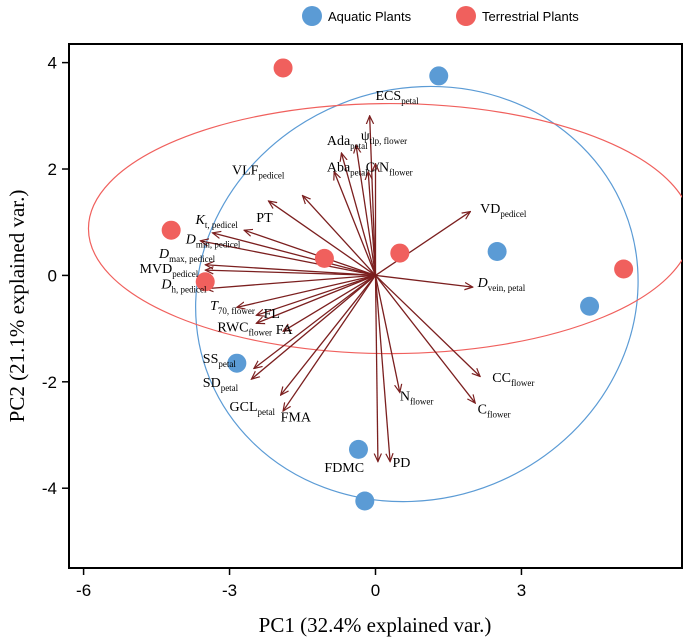 The height and width of the screenshot is (641, 700). I want to click on loading-label-4: C/Nflower, so click(389, 169).